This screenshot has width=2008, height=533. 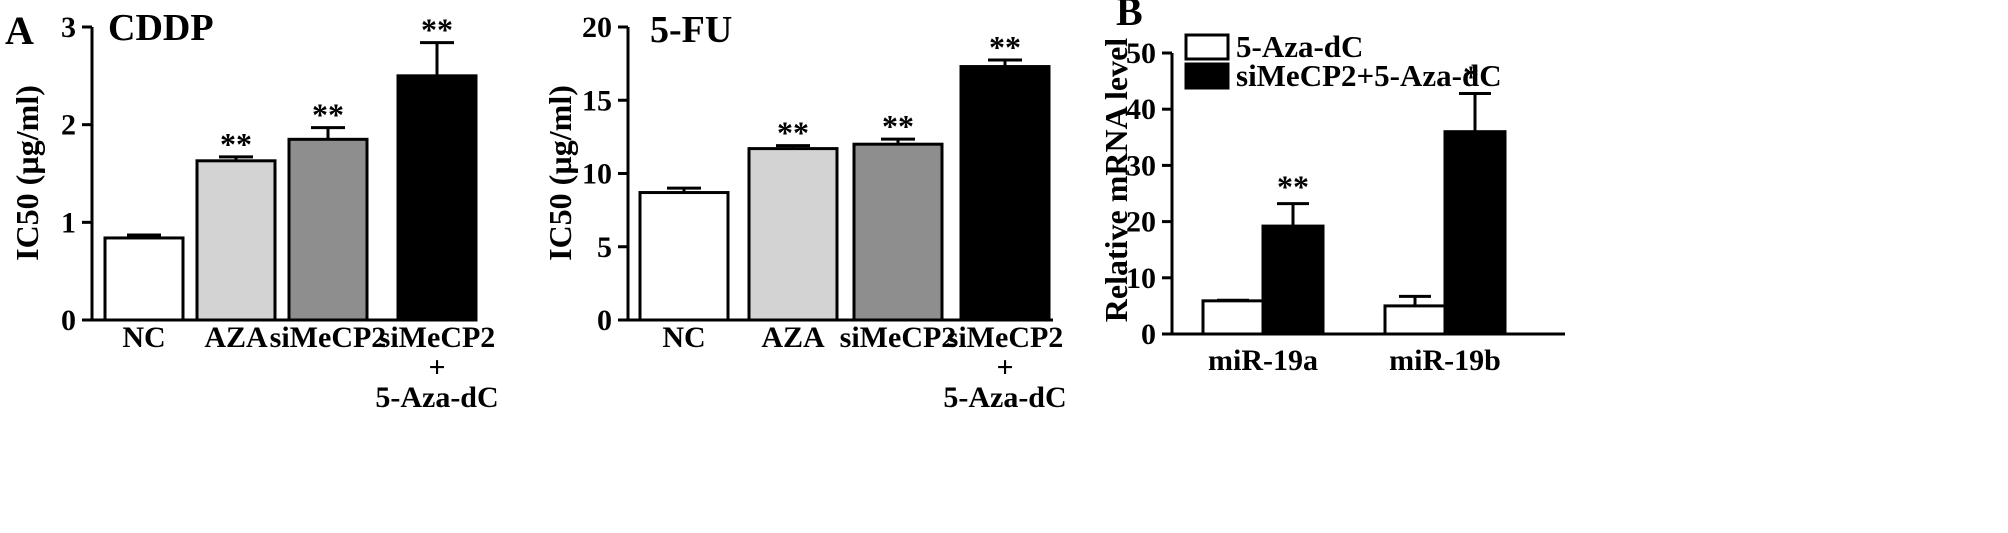 I want to click on panel-label: B, so click(x=1129, y=17).